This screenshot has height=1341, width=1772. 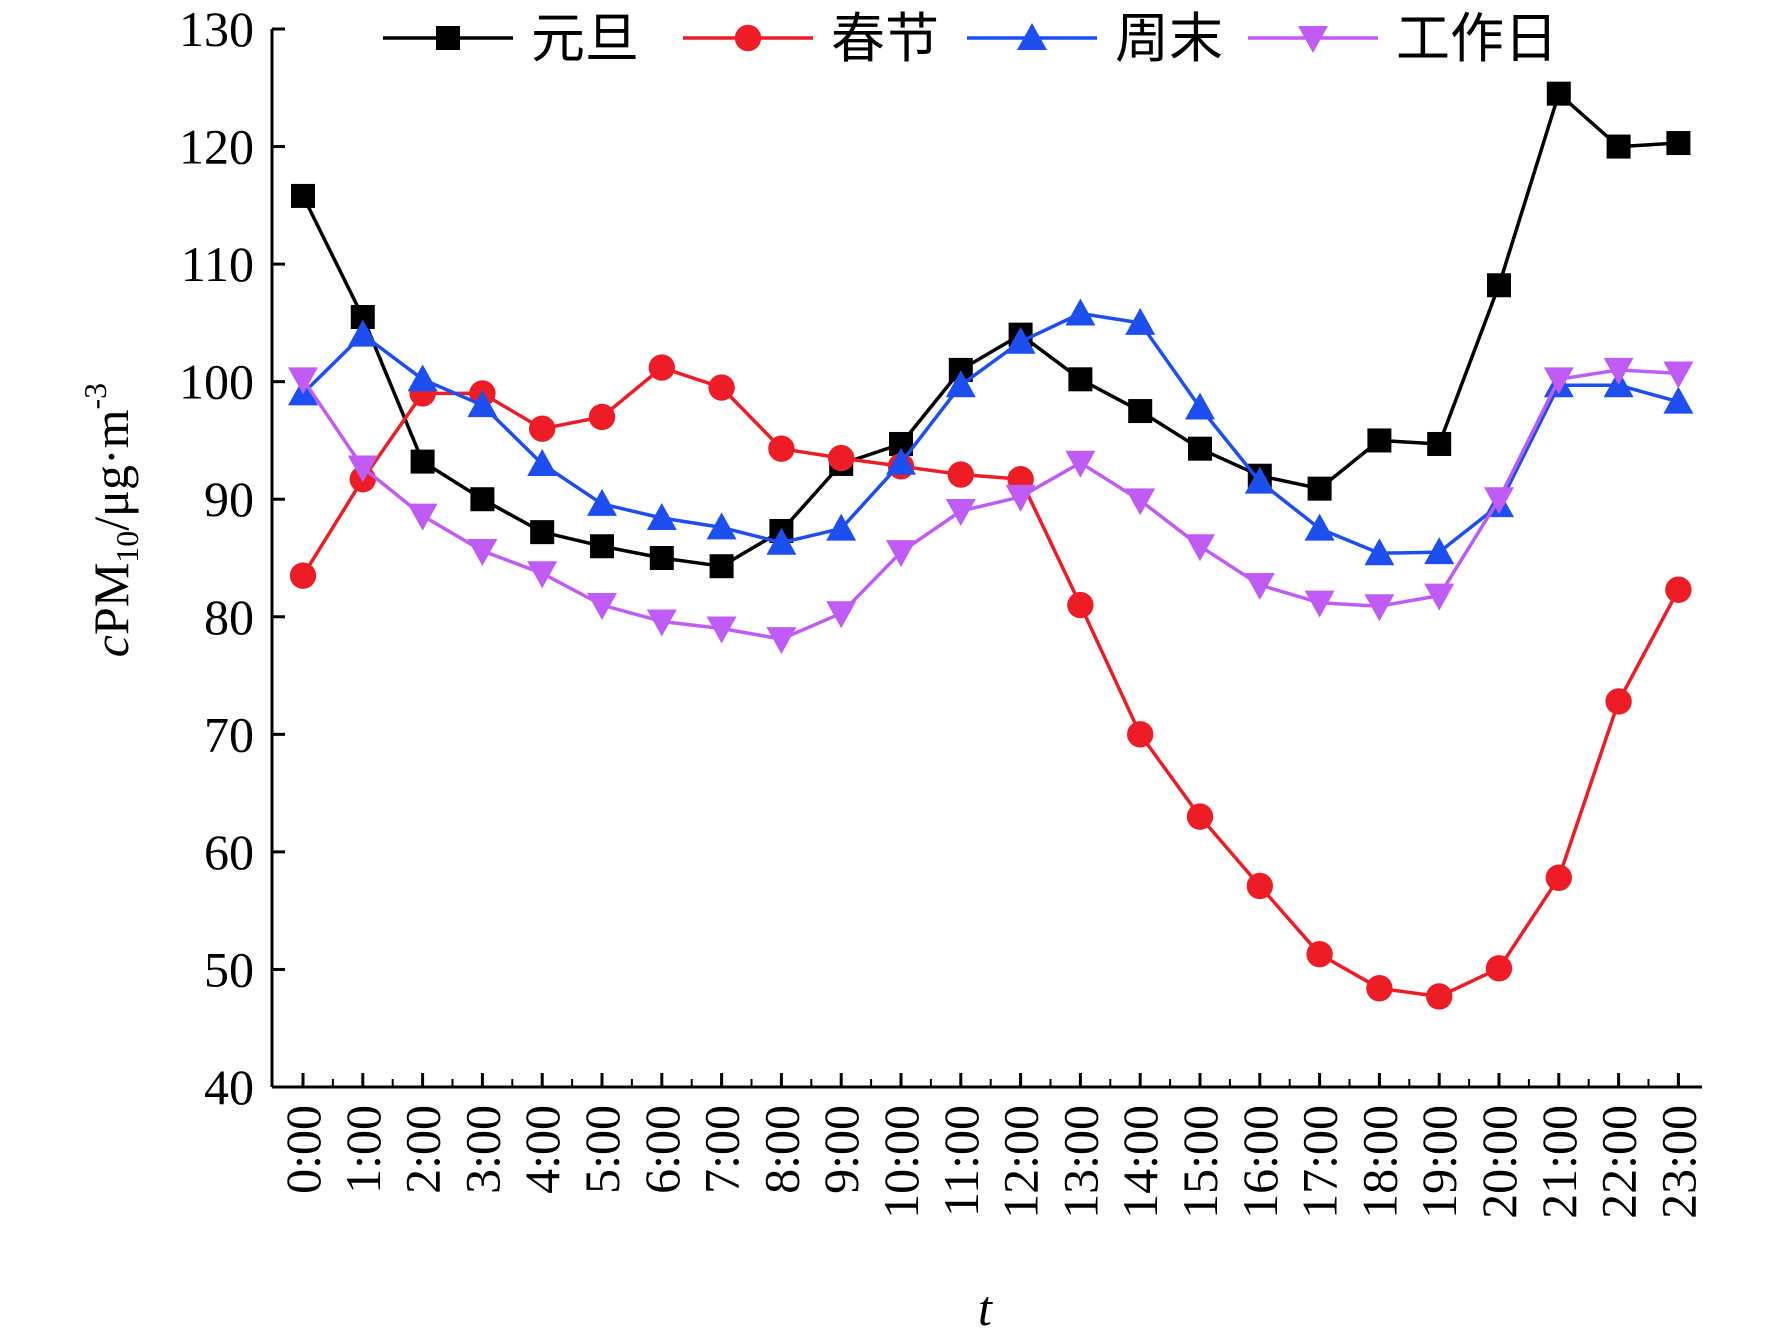 I want to click on y-tick-label: 40, so click(x=229, y=1087).